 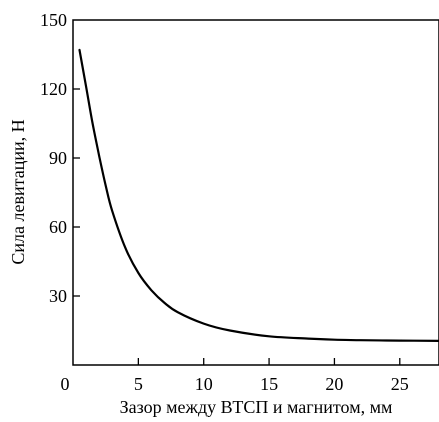 What do you see at coordinates (58, 227) in the screenshot?
I see `y-tick-label: 60` at bounding box center [58, 227].